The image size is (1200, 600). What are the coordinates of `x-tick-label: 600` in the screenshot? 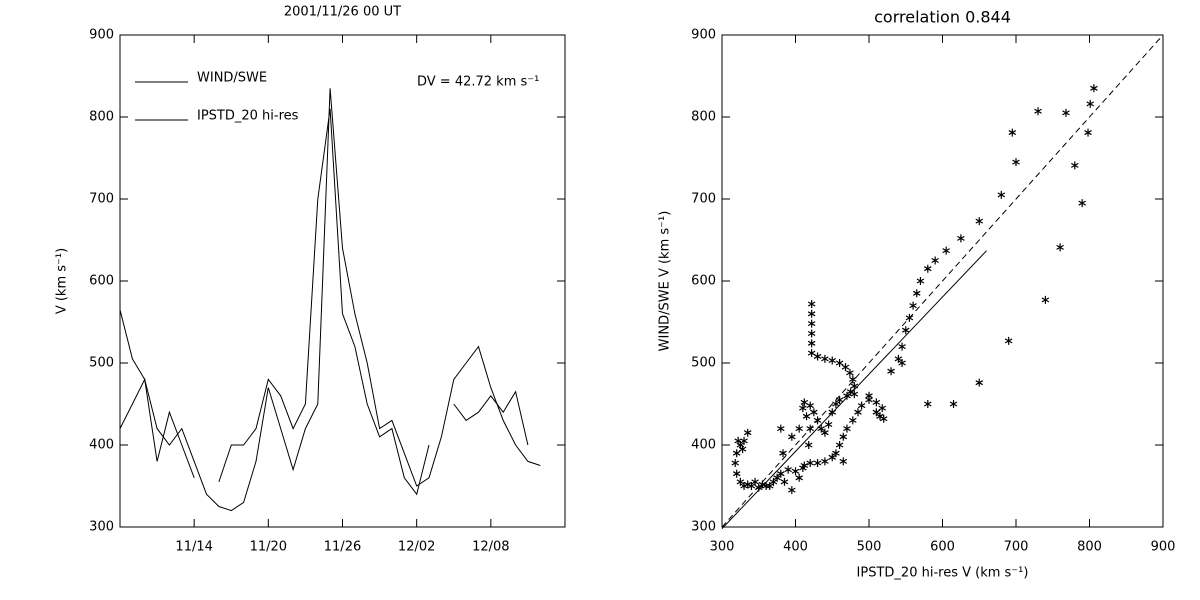 It's located at (942, 547).